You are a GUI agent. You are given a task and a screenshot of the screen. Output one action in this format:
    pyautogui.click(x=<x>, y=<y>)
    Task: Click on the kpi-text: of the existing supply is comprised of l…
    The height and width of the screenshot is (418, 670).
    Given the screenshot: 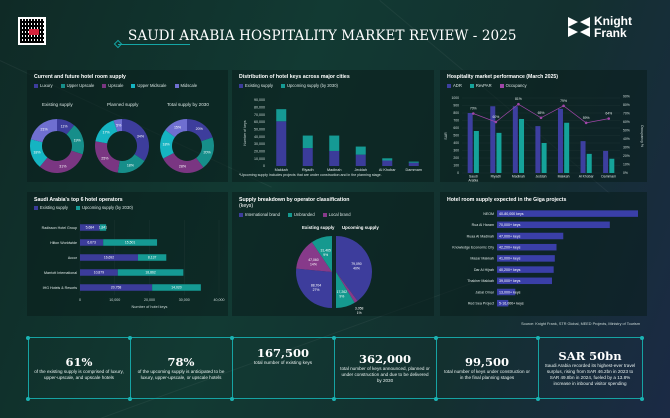 What is the action you would take?
    pyautogui.click(x=79, y=374)
    